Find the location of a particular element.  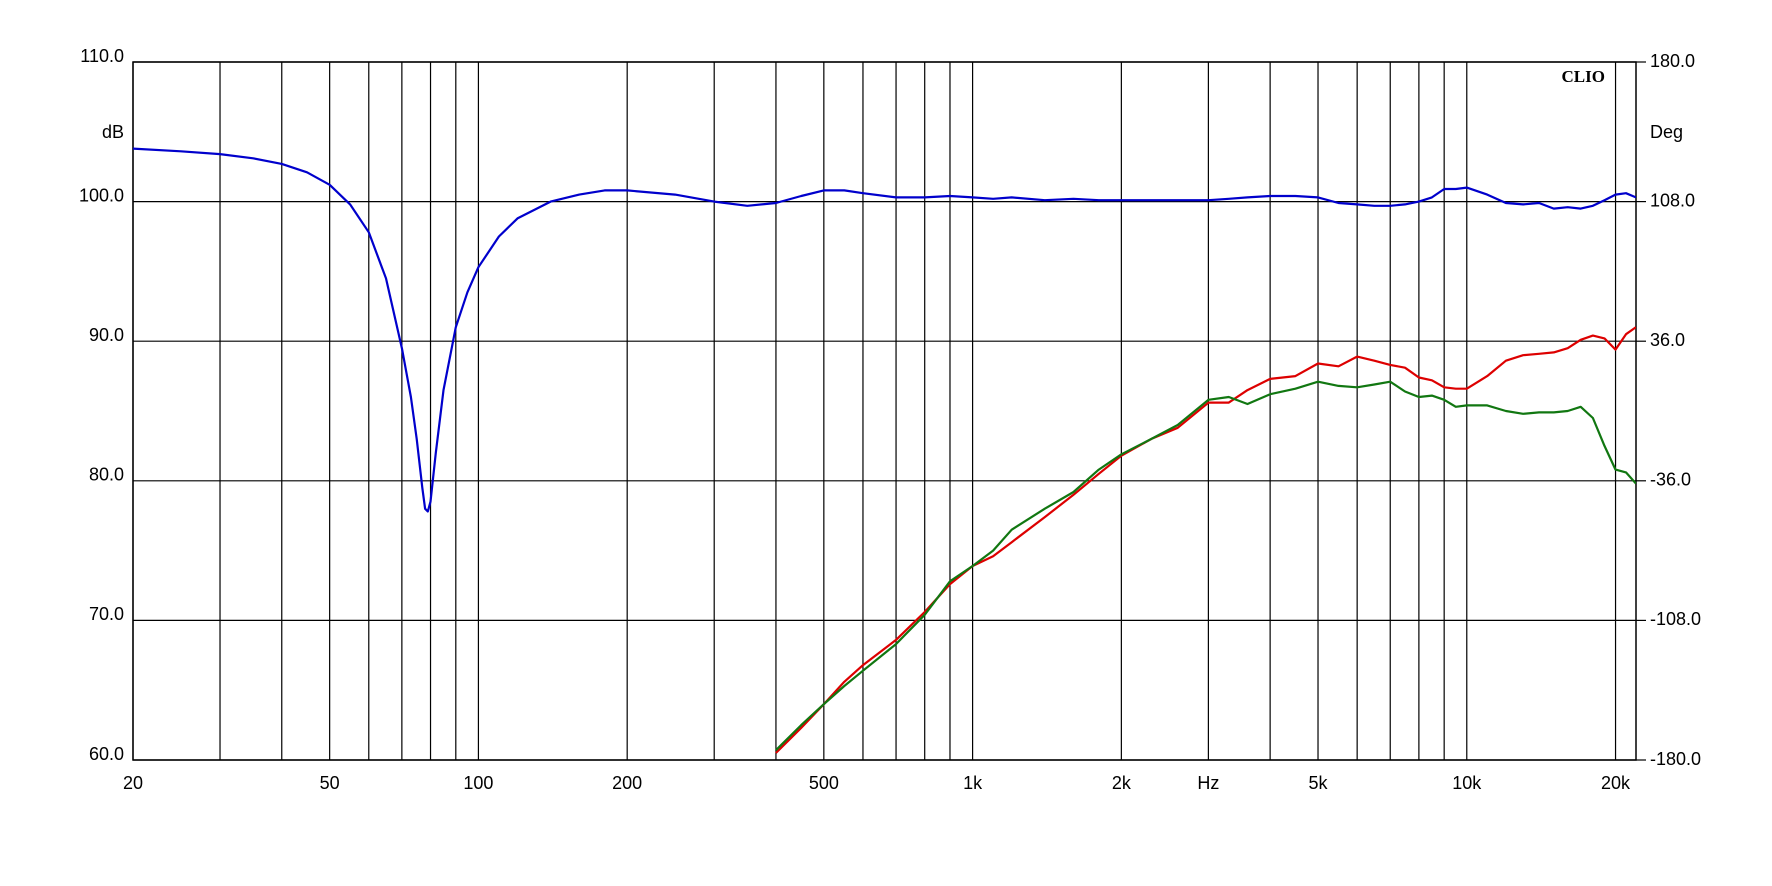

y2-tick-label: 108.0 is located at coordinates (1672, 200).